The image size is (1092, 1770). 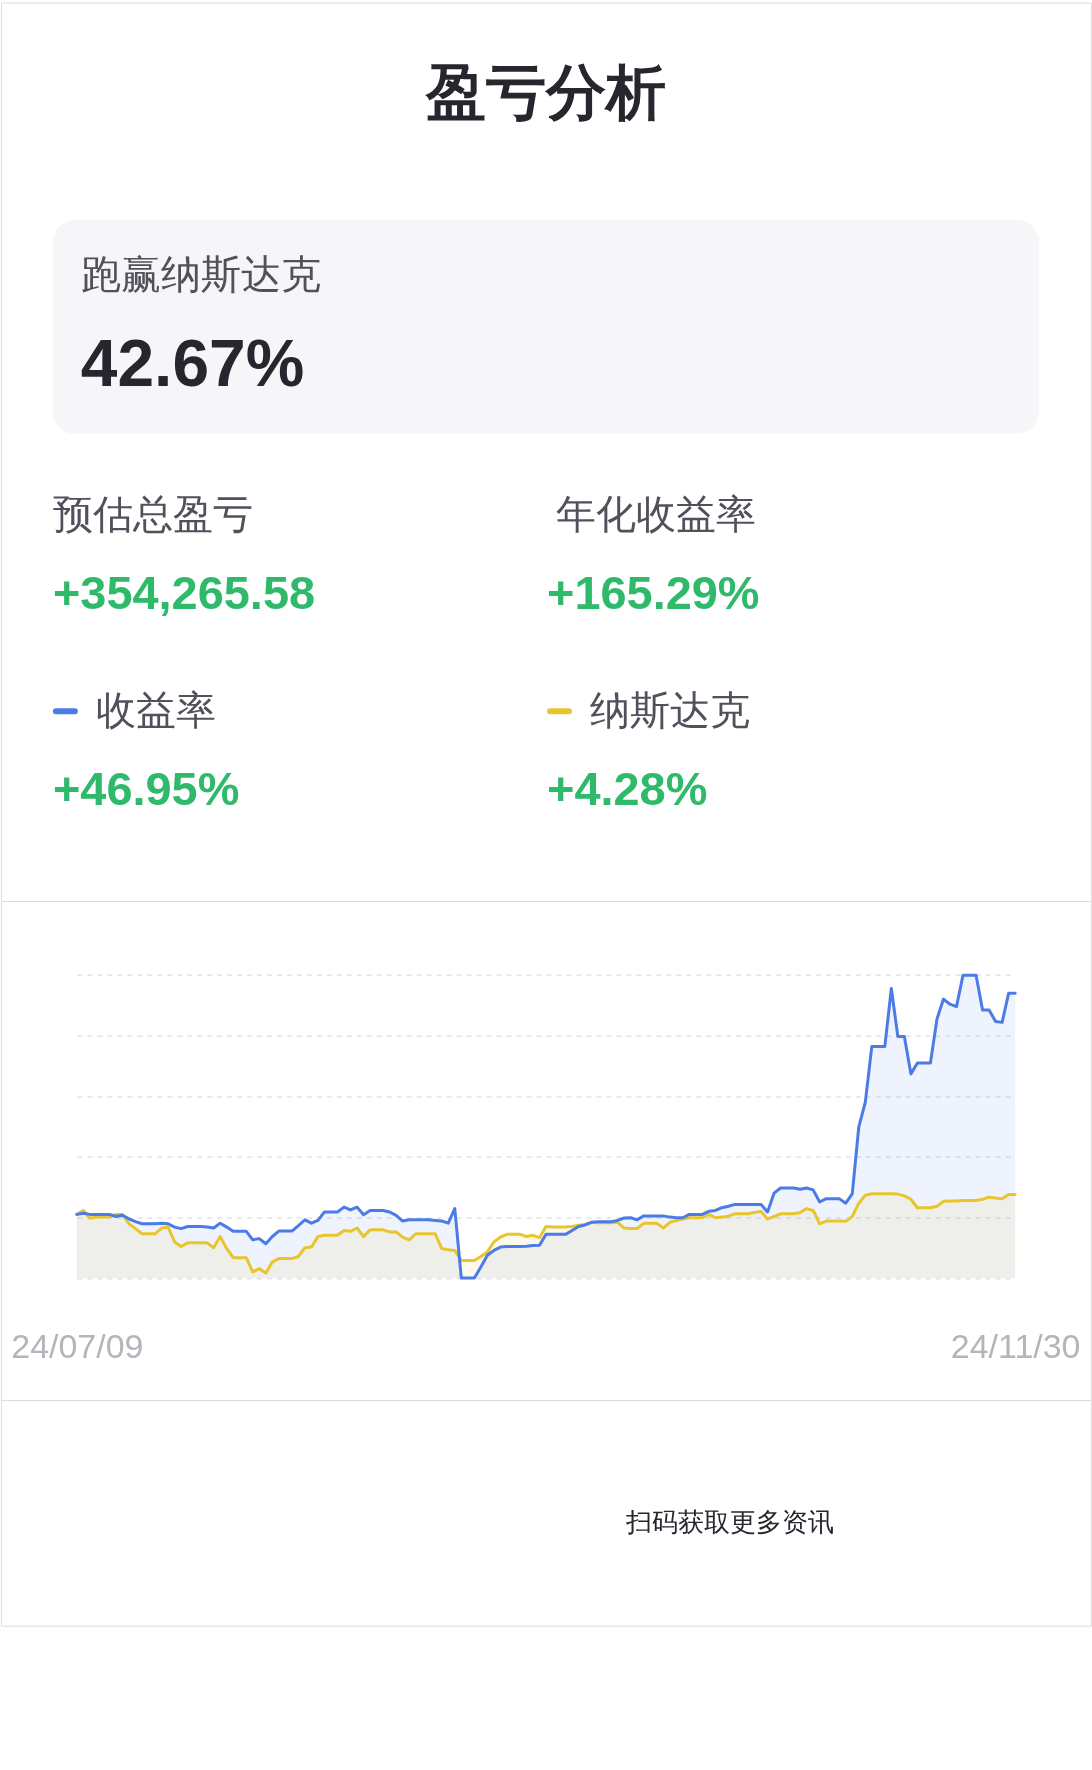 I want to click on text: 年化收益率, so click(x=655, y=513).